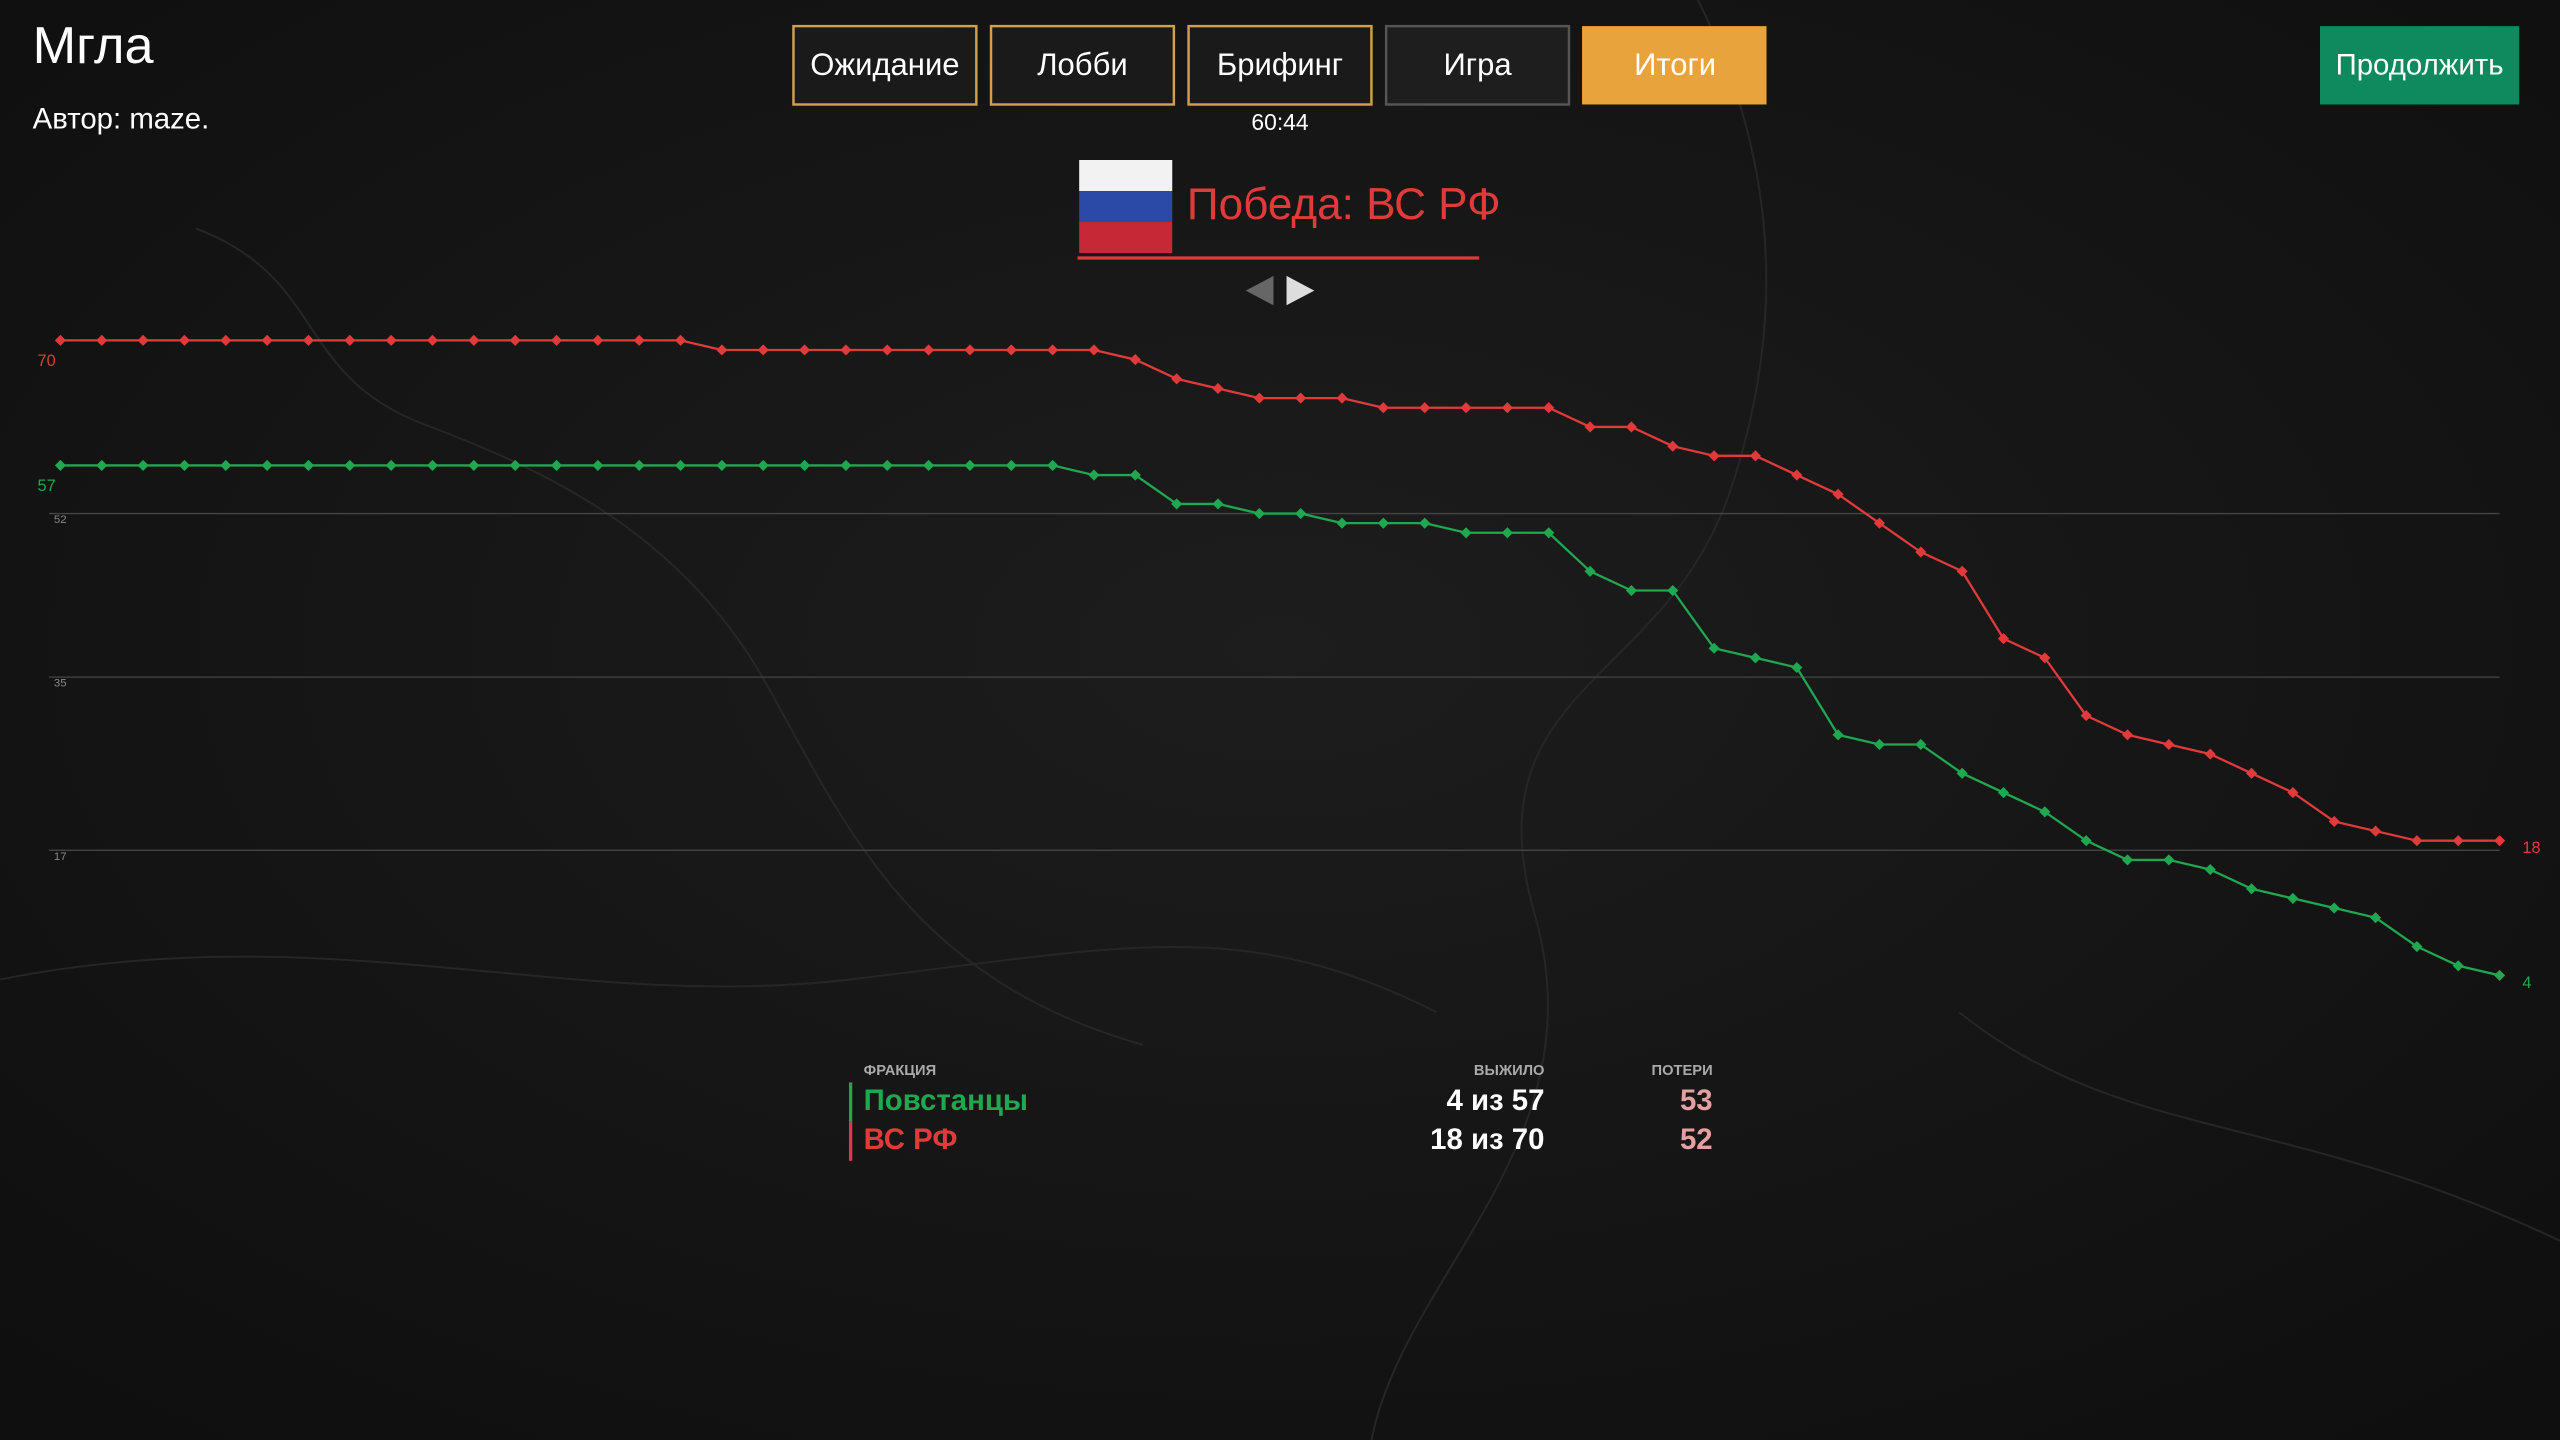 The height and width of the screenshot is (1440, 2560). I want to click on next-arrow, so click(1300, 290).